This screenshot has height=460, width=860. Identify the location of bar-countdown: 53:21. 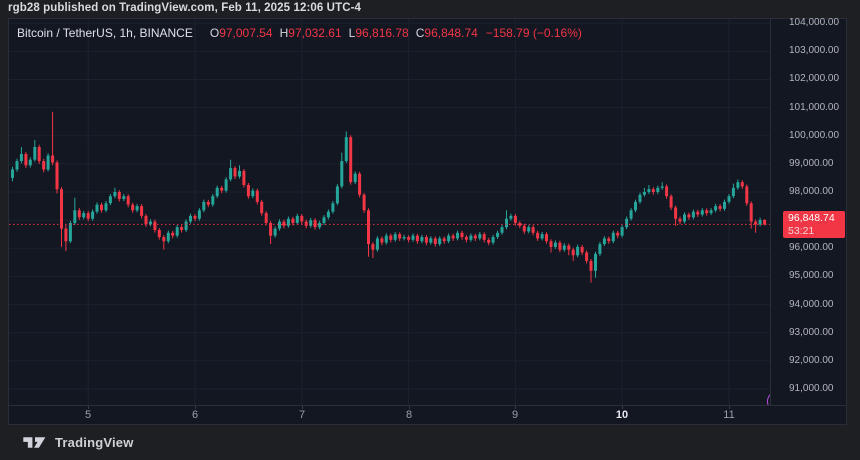
(801, 231).